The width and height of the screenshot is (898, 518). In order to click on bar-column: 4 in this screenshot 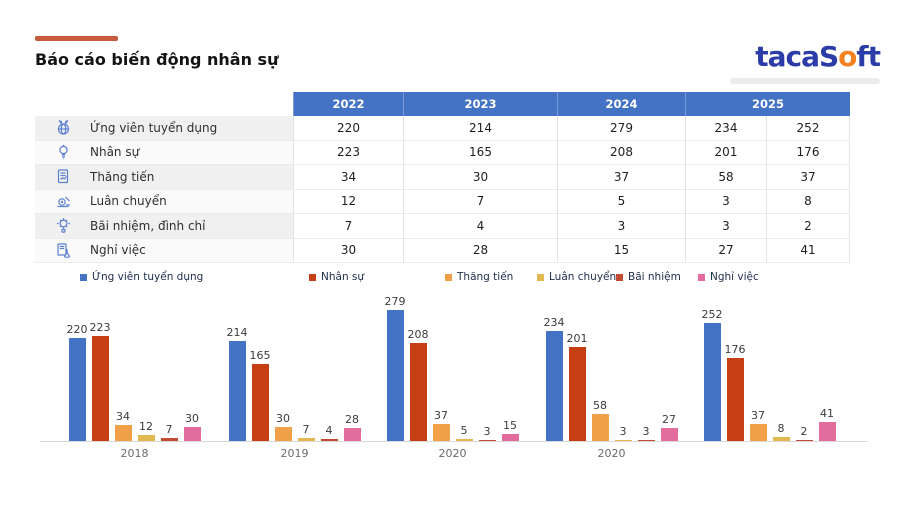, I will do `click(329, 433)`.